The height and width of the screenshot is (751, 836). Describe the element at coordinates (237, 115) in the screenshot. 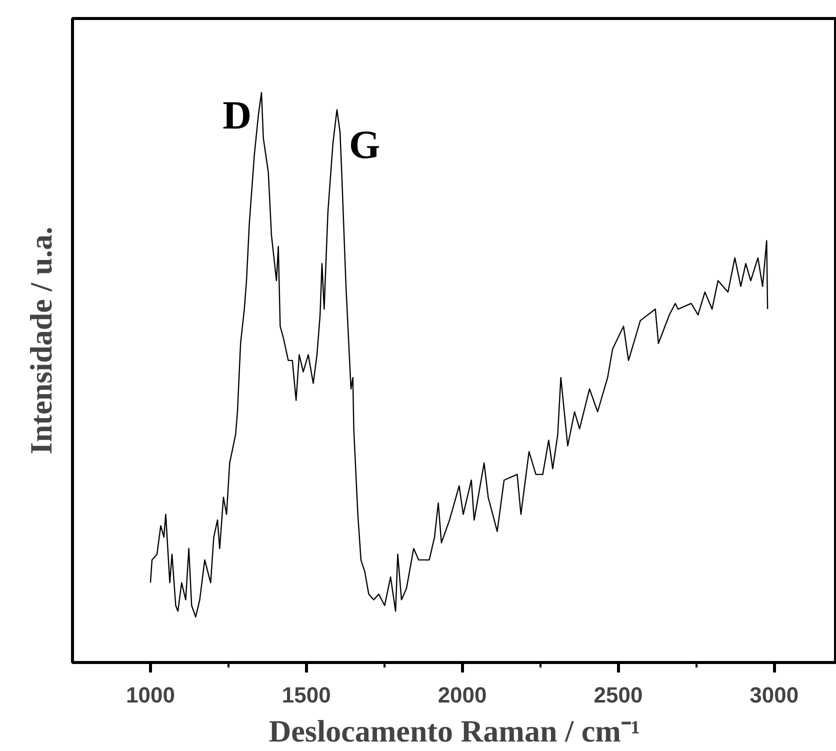

I see `annotation: D` at that location.